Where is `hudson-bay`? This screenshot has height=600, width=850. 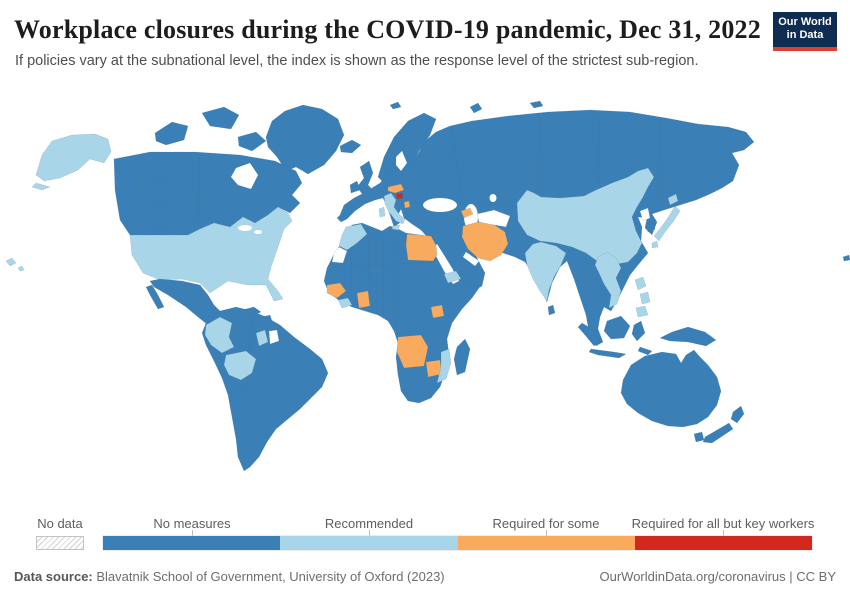
hudson-bay is located at coordinates (244, 176).